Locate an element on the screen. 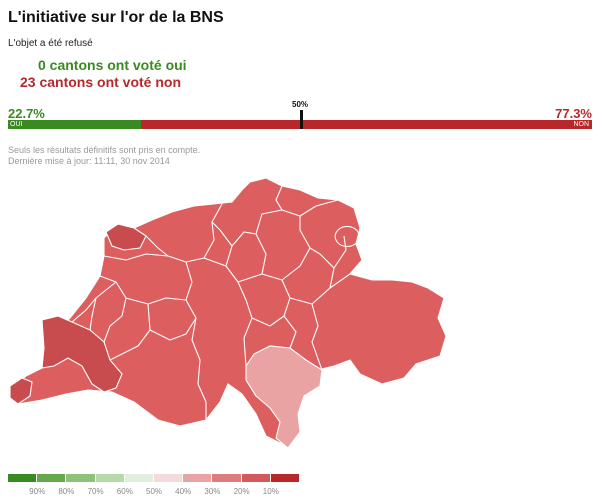 Image resolution: width=600 pixels, height=502 pixels. legend-label: 50% is located at coordinates (154, 491).